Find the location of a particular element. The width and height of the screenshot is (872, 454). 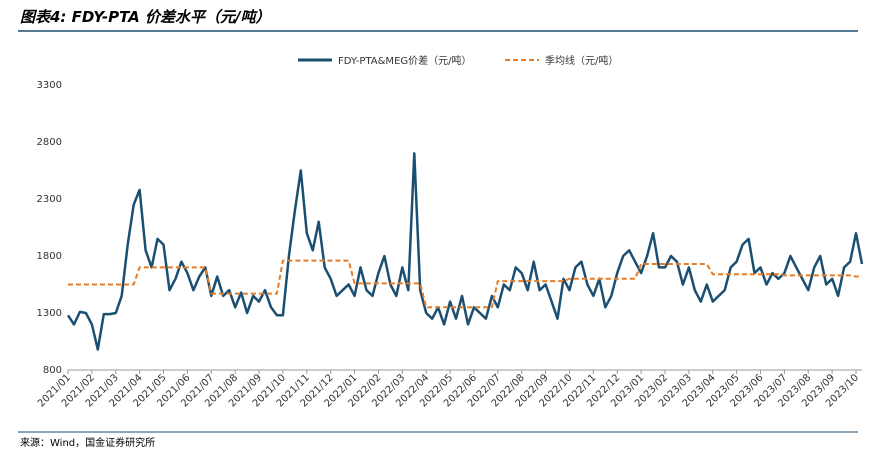

y-tick-label: 1800 is located at coordinates (49, 256).